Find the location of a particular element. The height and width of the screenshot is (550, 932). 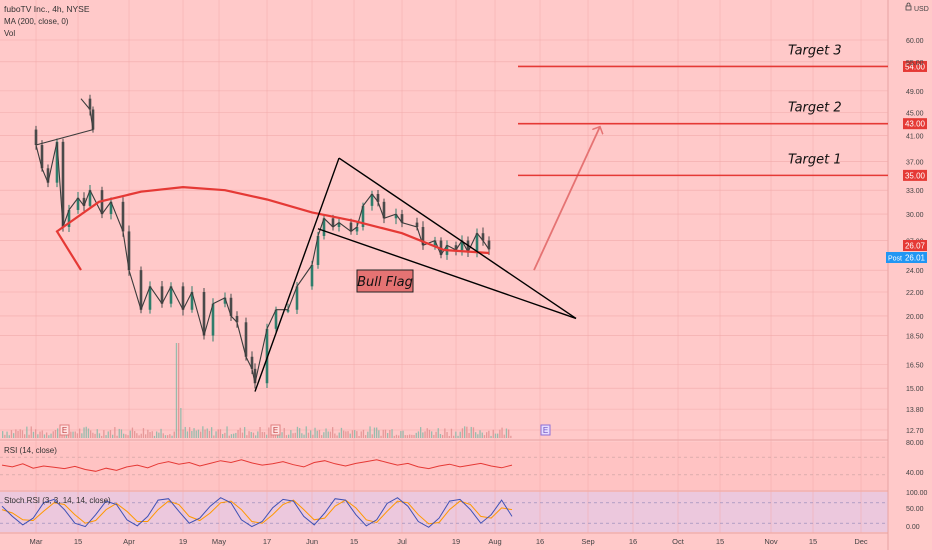

pattern-line-flag-lower is located at coordinates (447, 274).